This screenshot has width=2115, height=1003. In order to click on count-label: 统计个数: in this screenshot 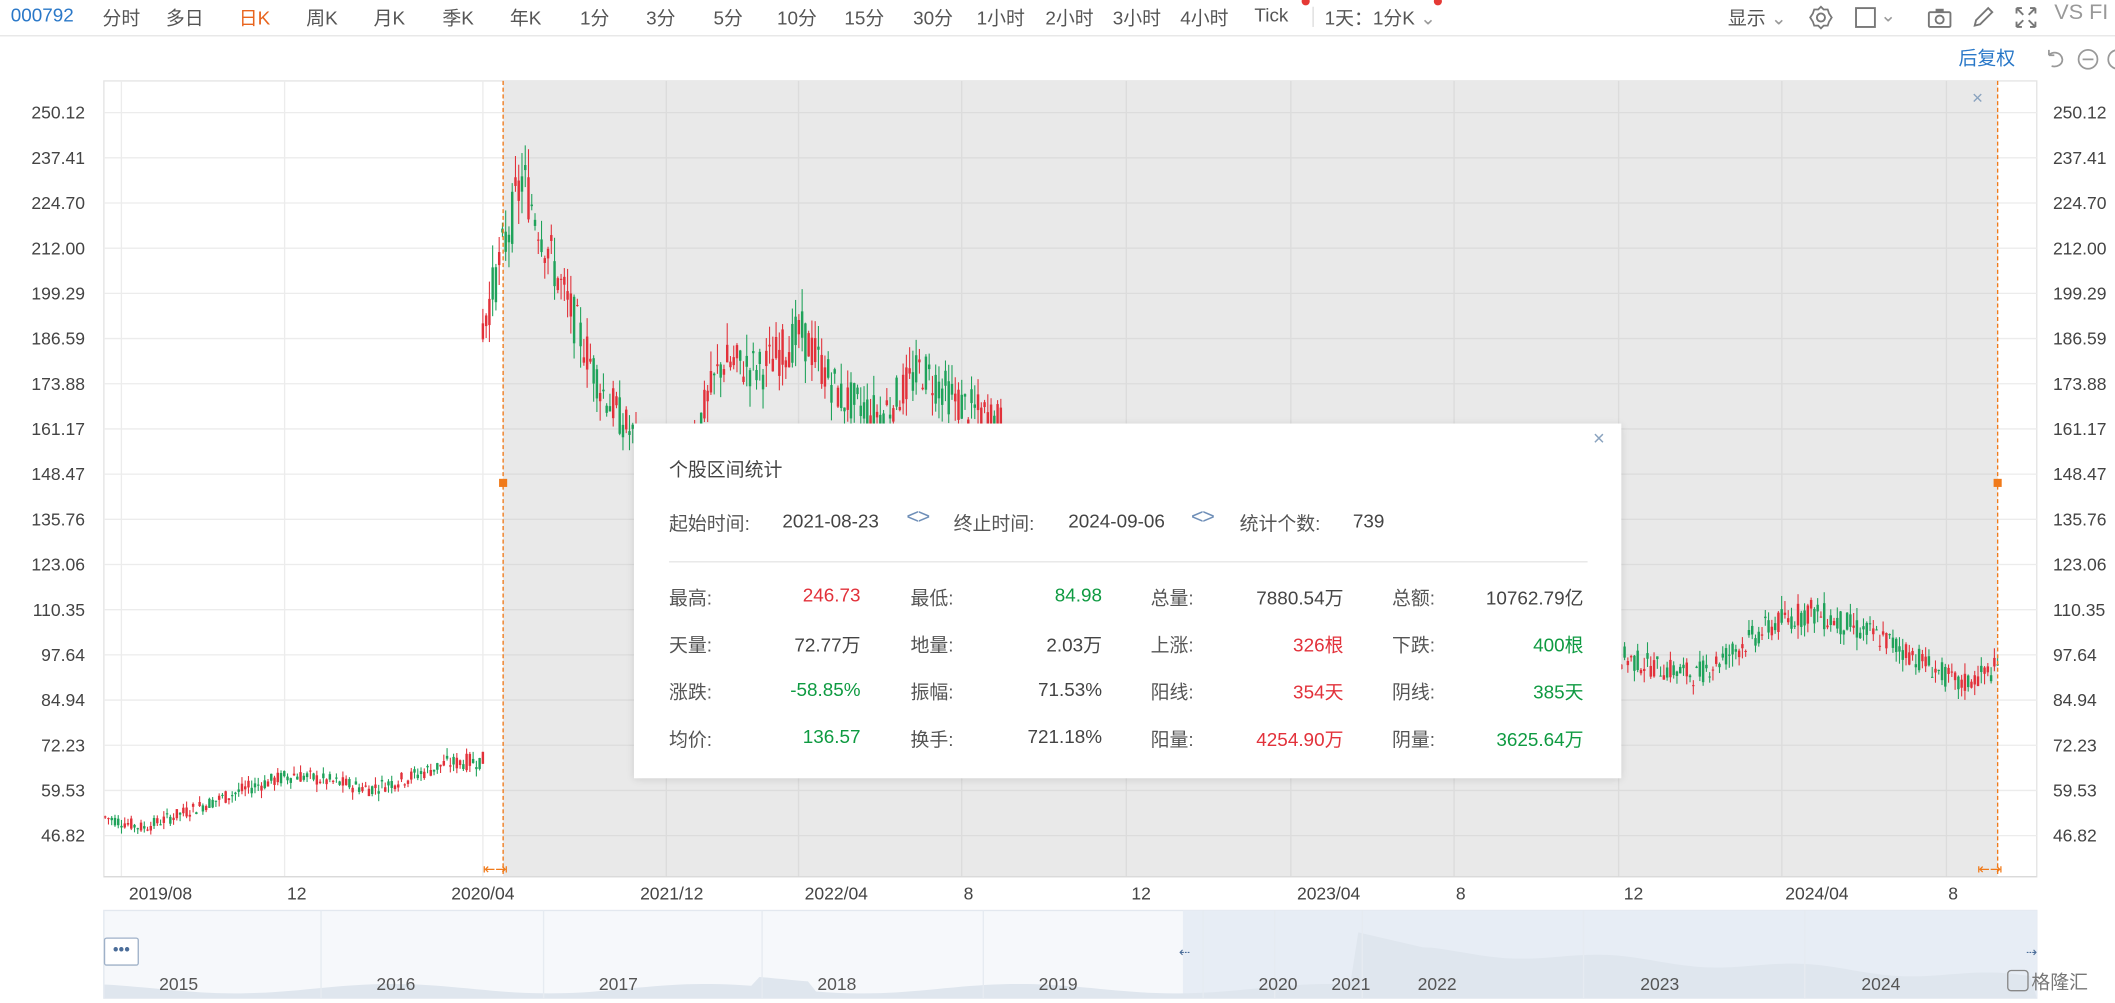, I will do `click(1280, 523)`.